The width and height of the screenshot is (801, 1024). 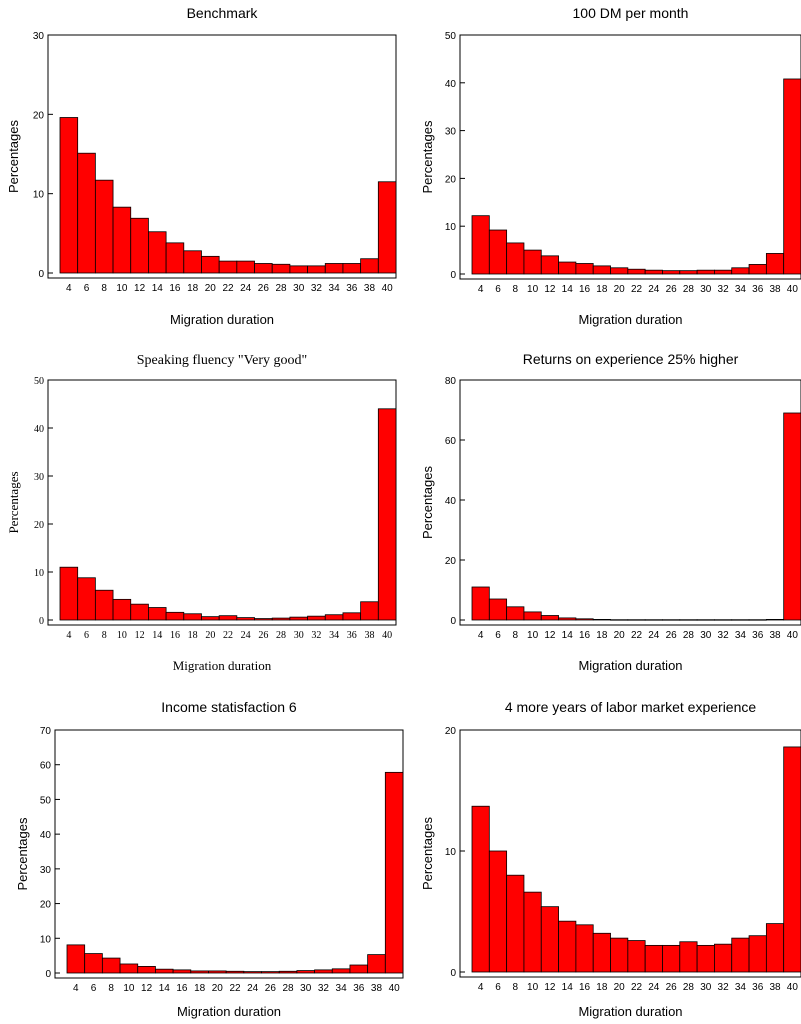 What do you see at coordinates (222, 360) in the screenshot?
I see `chart-title: Speaking fluency "Very good"` at bounding box center [222, 360].